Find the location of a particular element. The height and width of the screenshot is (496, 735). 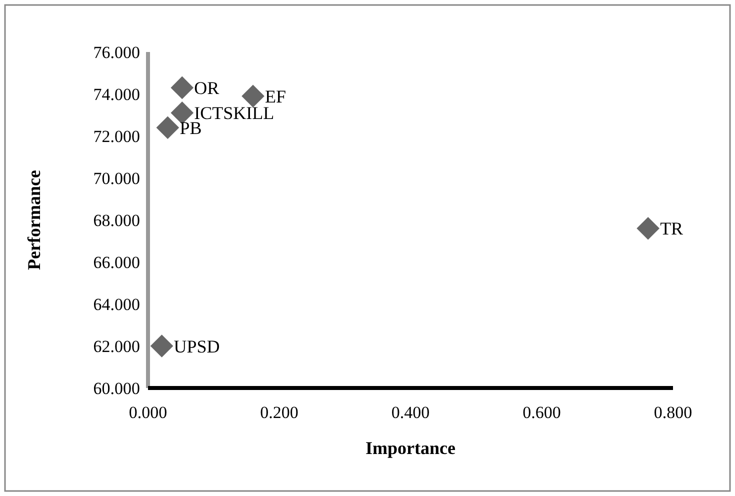

y-tick-label: 66.000 is located at coordinates (116, 262).